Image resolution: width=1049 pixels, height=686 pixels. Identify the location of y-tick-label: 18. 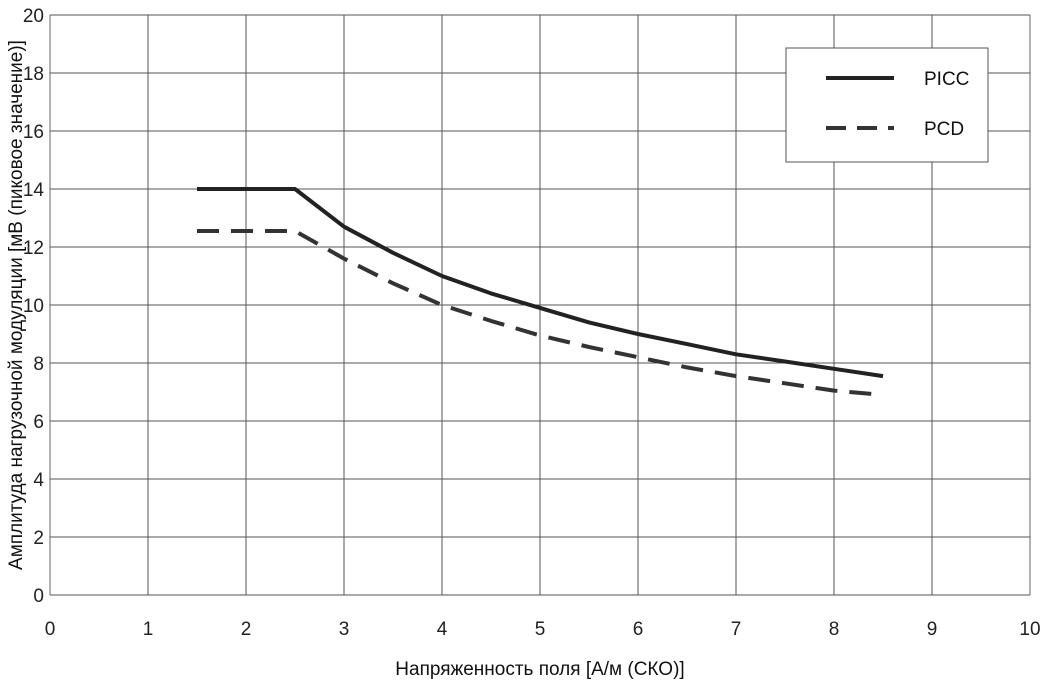
(33, 74).